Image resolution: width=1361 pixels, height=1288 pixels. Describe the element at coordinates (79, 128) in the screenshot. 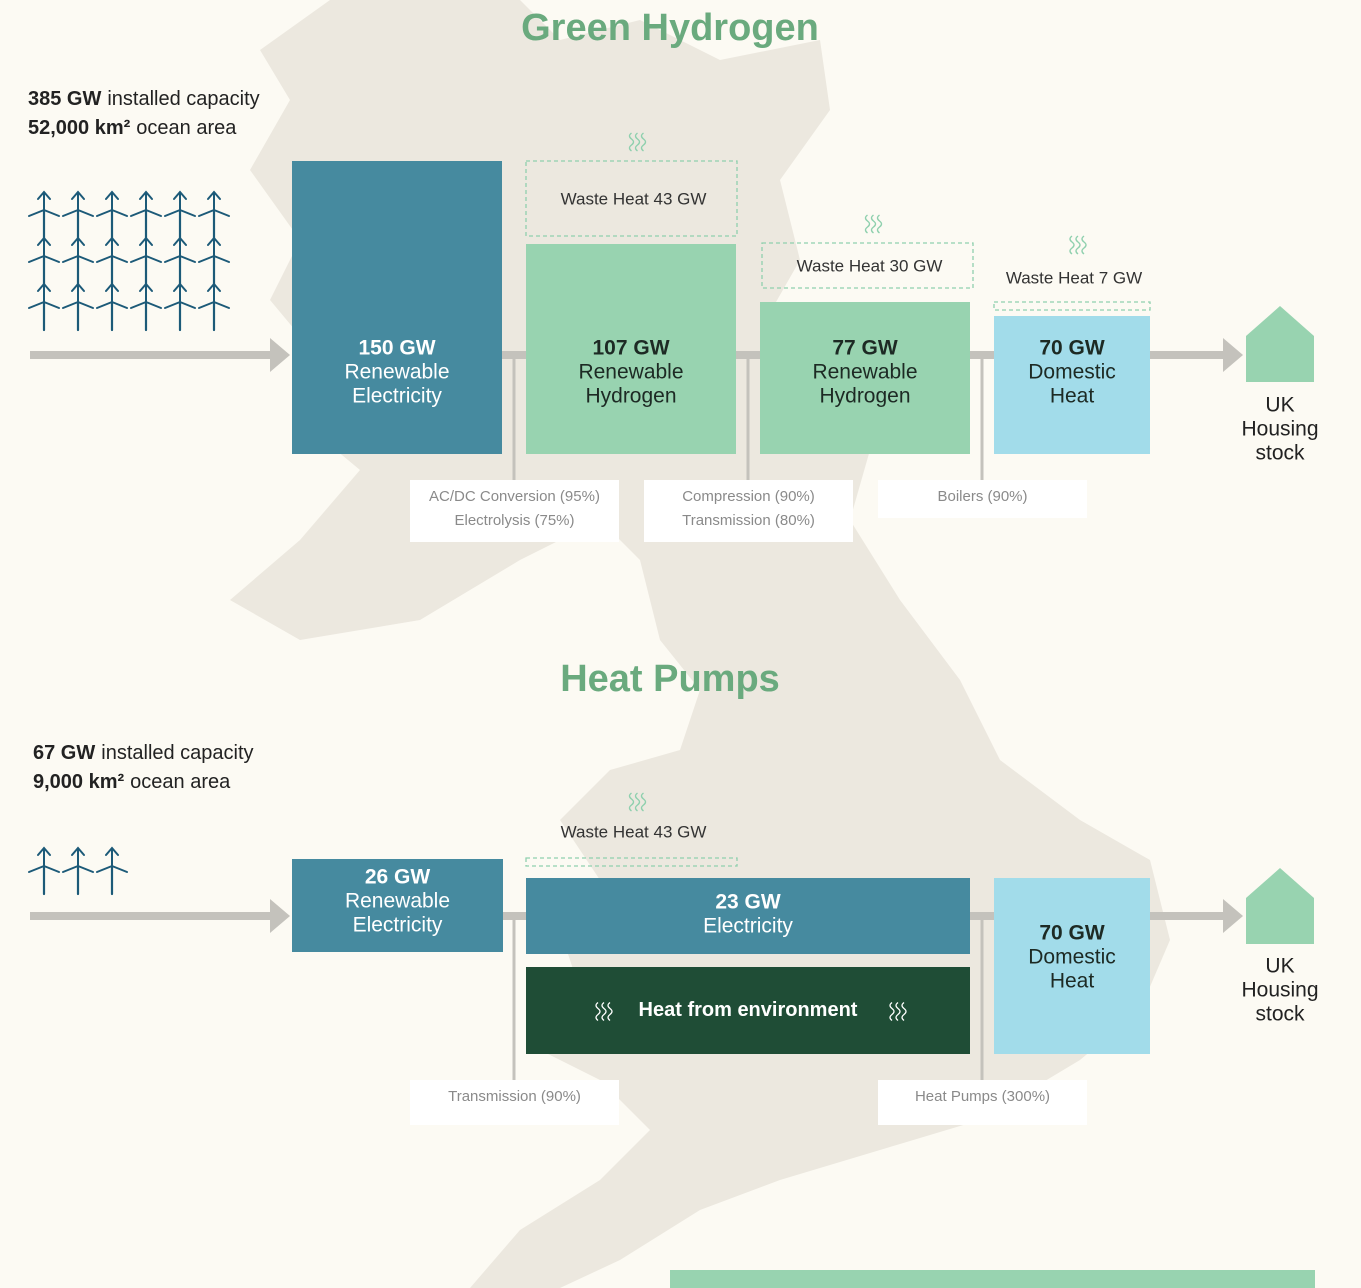

I see `capacity-value: 52,000 km²` at that location.